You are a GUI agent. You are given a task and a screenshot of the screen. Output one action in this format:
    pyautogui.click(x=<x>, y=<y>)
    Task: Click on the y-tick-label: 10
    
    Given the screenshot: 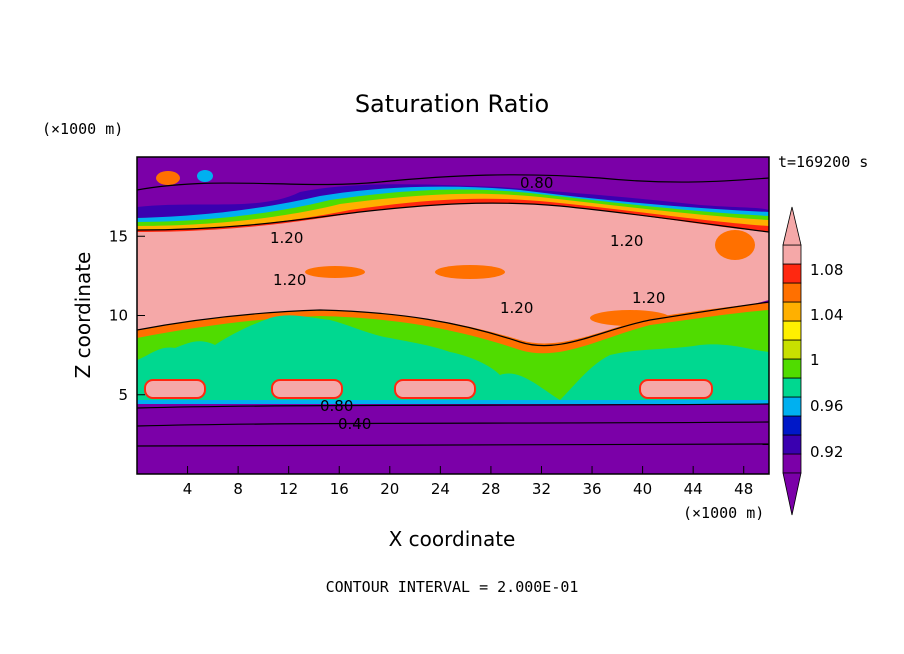 What is the action you would take?
    pyautogui.click(x=118, y=316)
    